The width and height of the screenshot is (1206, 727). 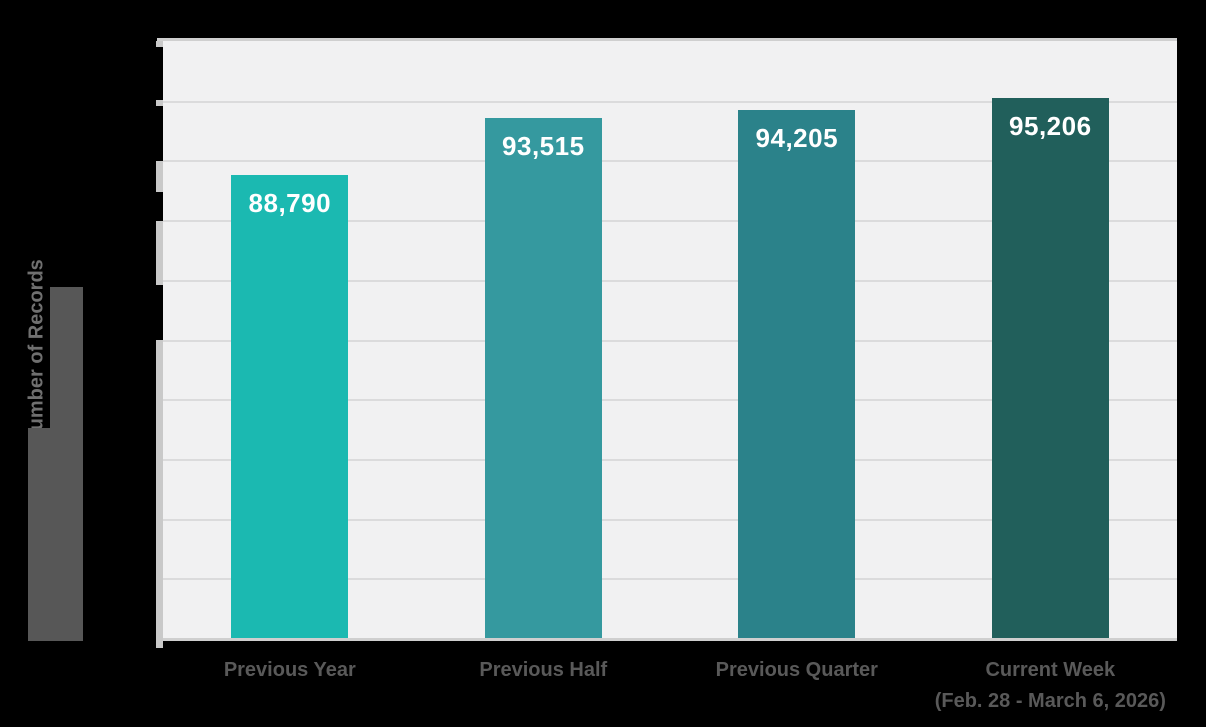 I want to click on category-label: Previous Half, so click(x=543, y=670).